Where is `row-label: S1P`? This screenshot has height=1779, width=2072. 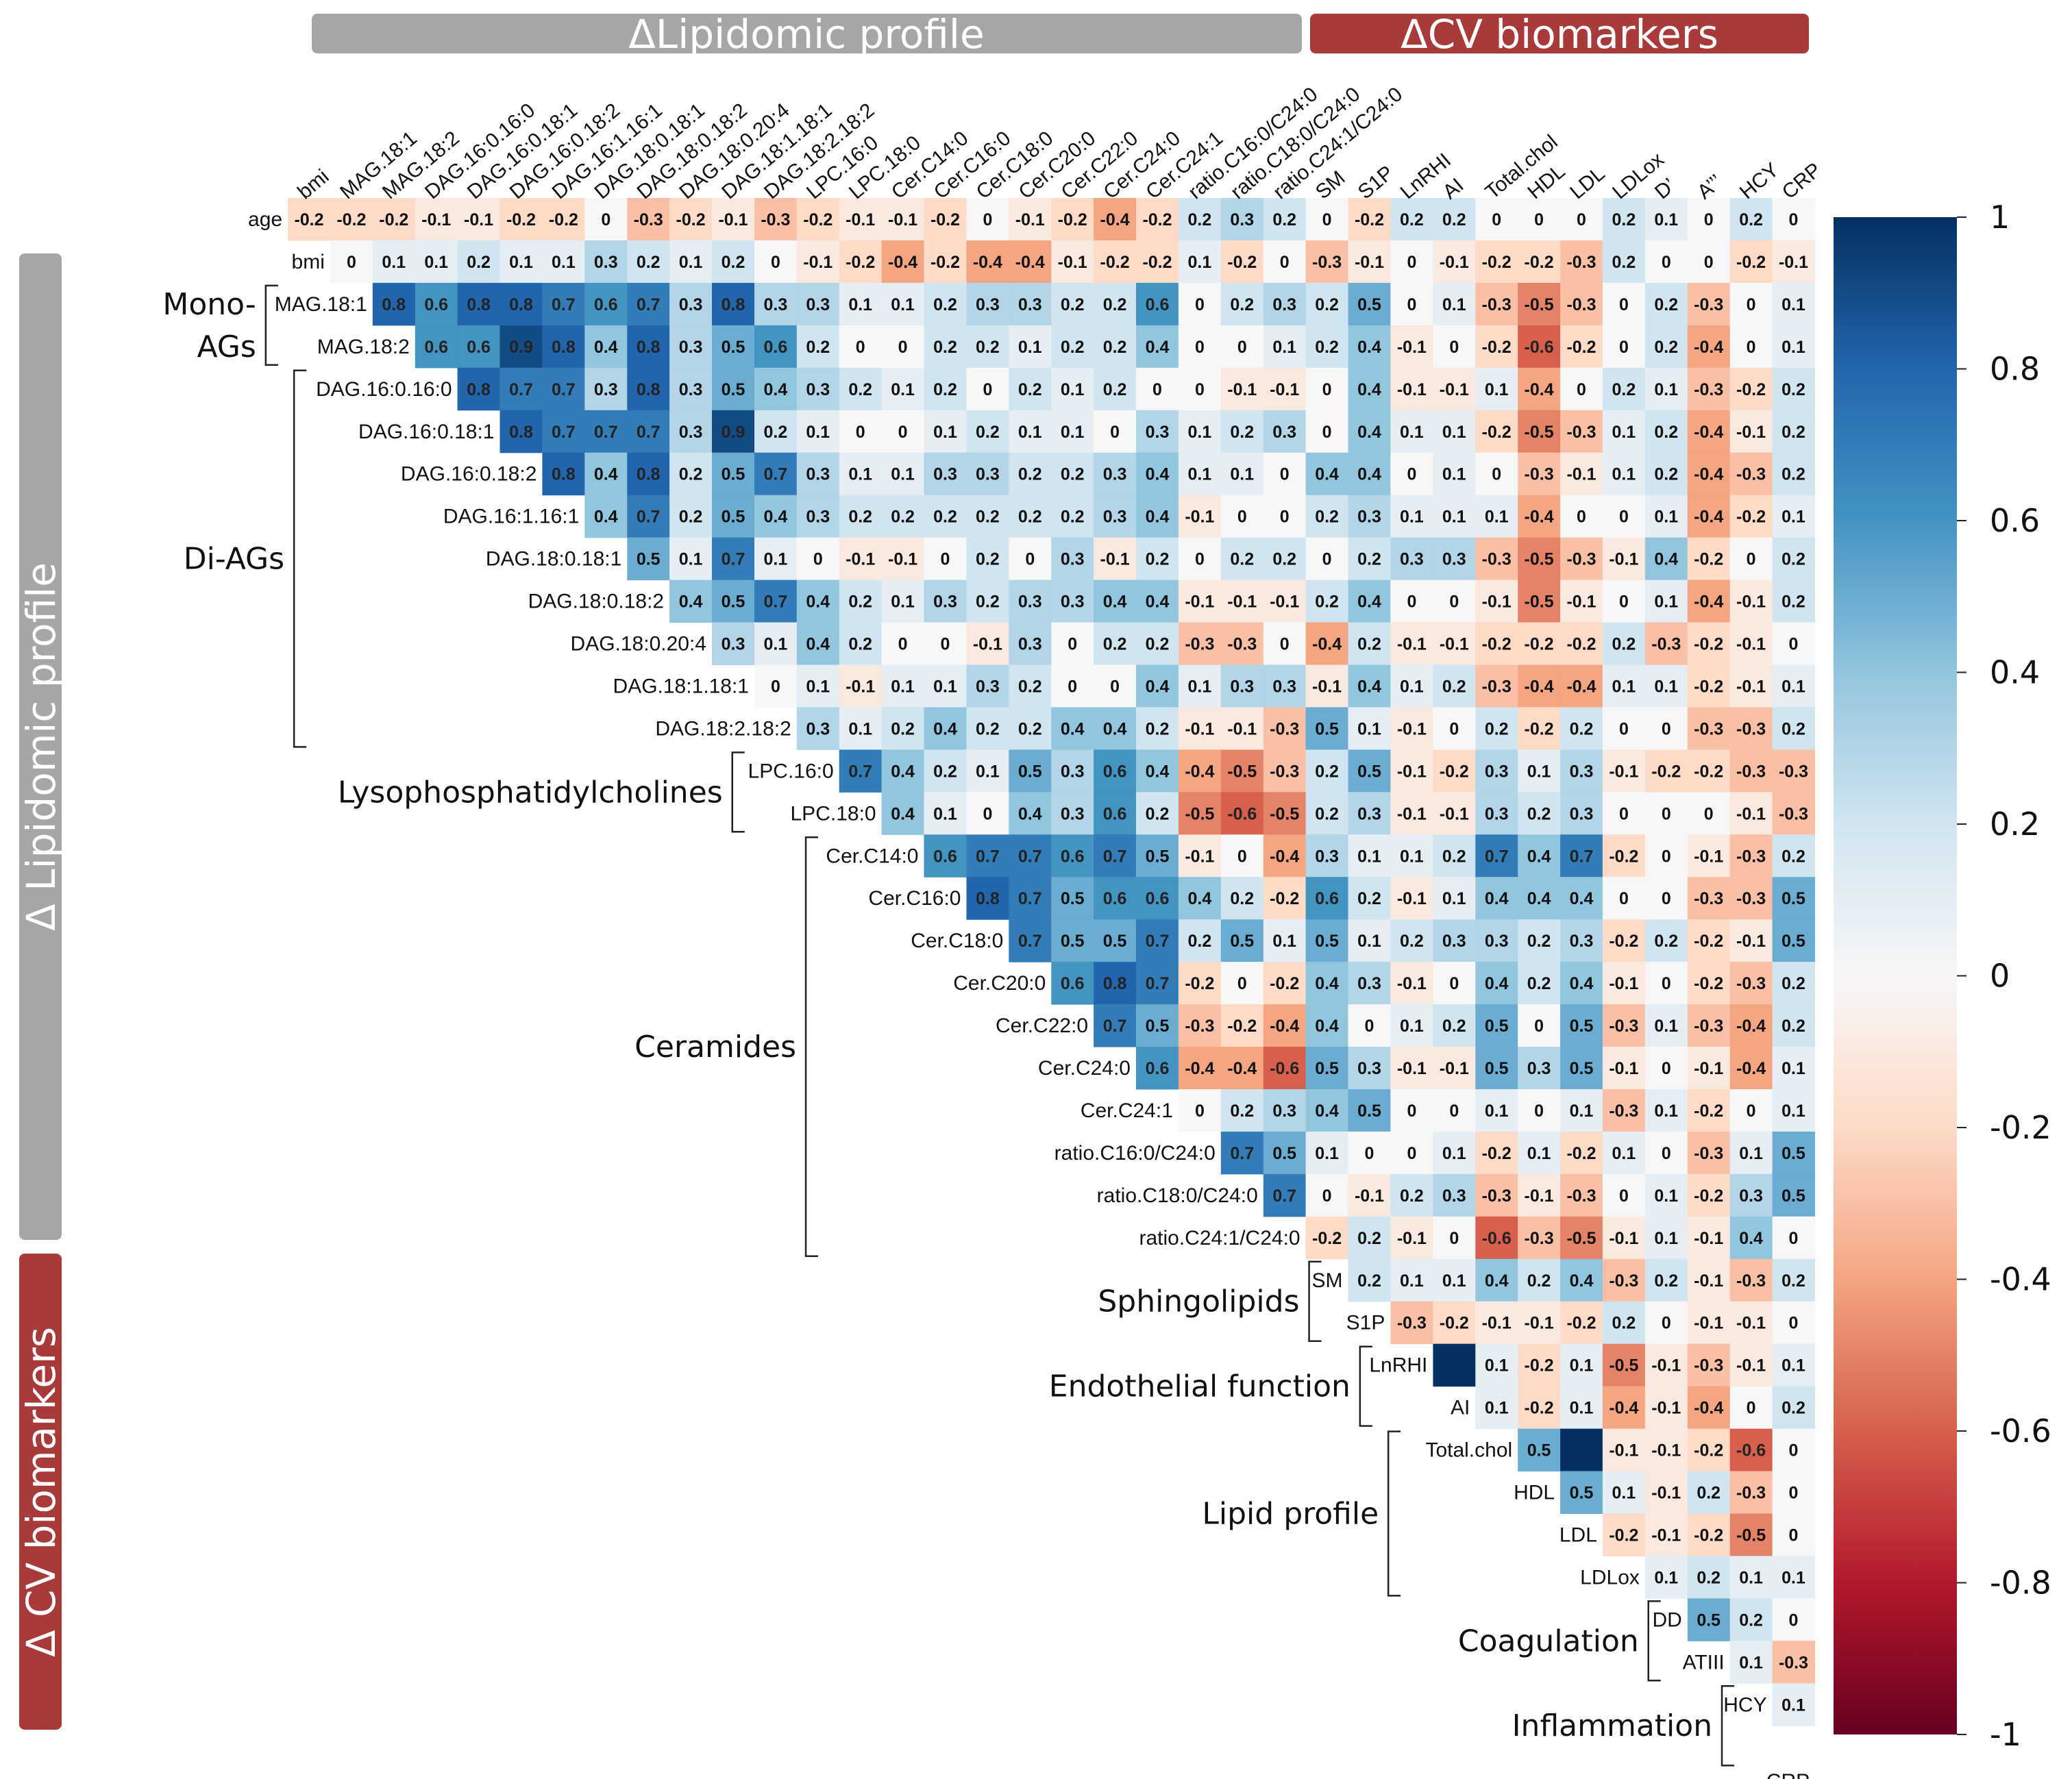
row-label: S1P is located at coordinates (1365, 1323).